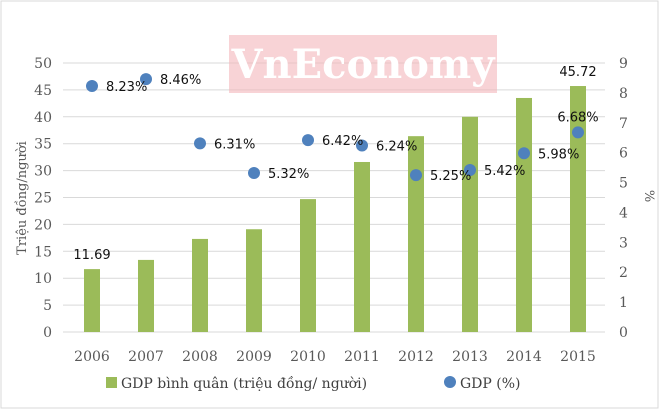 The height and width of the screenshot is (410, 660). What do you see at coordinates (577, 117) in the screenshot?
I see `point-data-label: 6.68%` at bounding box center [577, 117].